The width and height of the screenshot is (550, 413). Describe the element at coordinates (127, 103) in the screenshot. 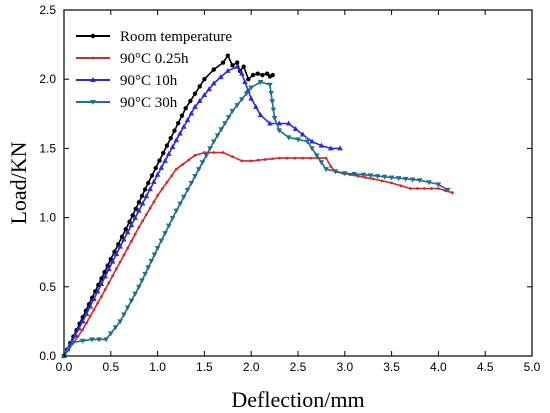

I see `legend-item: 90°C 30h` at that location.